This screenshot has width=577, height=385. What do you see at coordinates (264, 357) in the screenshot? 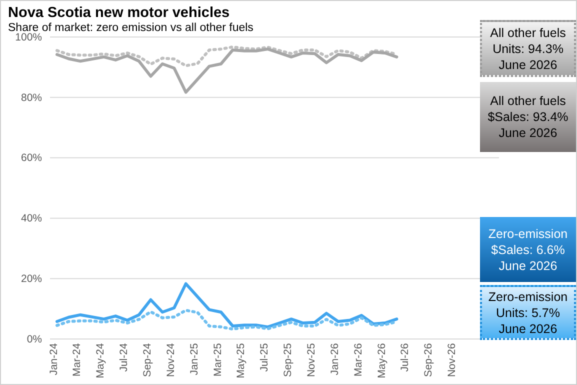
I see `x-tick-label: Jul-25` at bounding box center [264, 357].